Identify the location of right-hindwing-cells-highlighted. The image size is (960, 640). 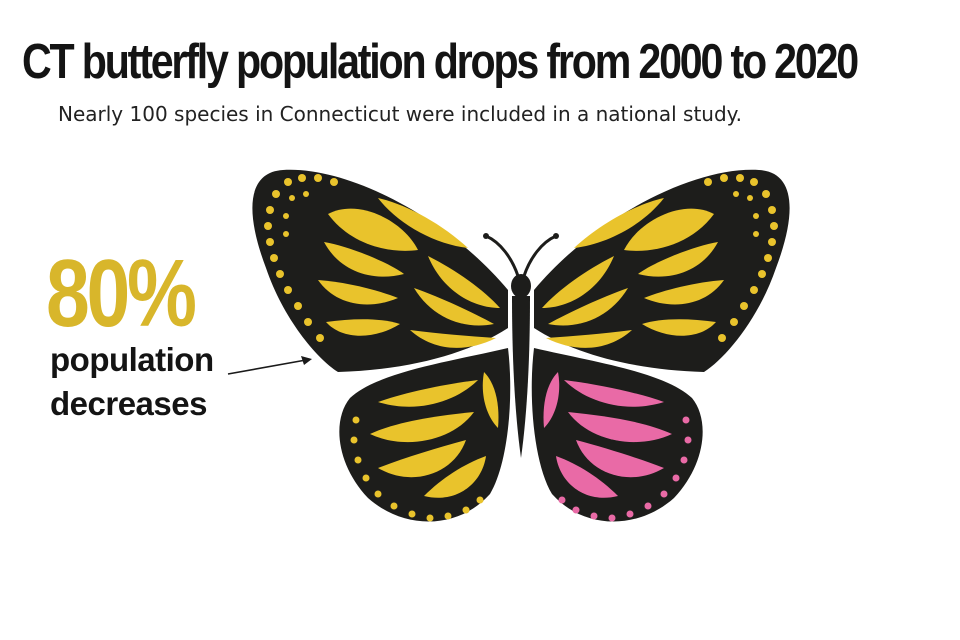
(607, 435).